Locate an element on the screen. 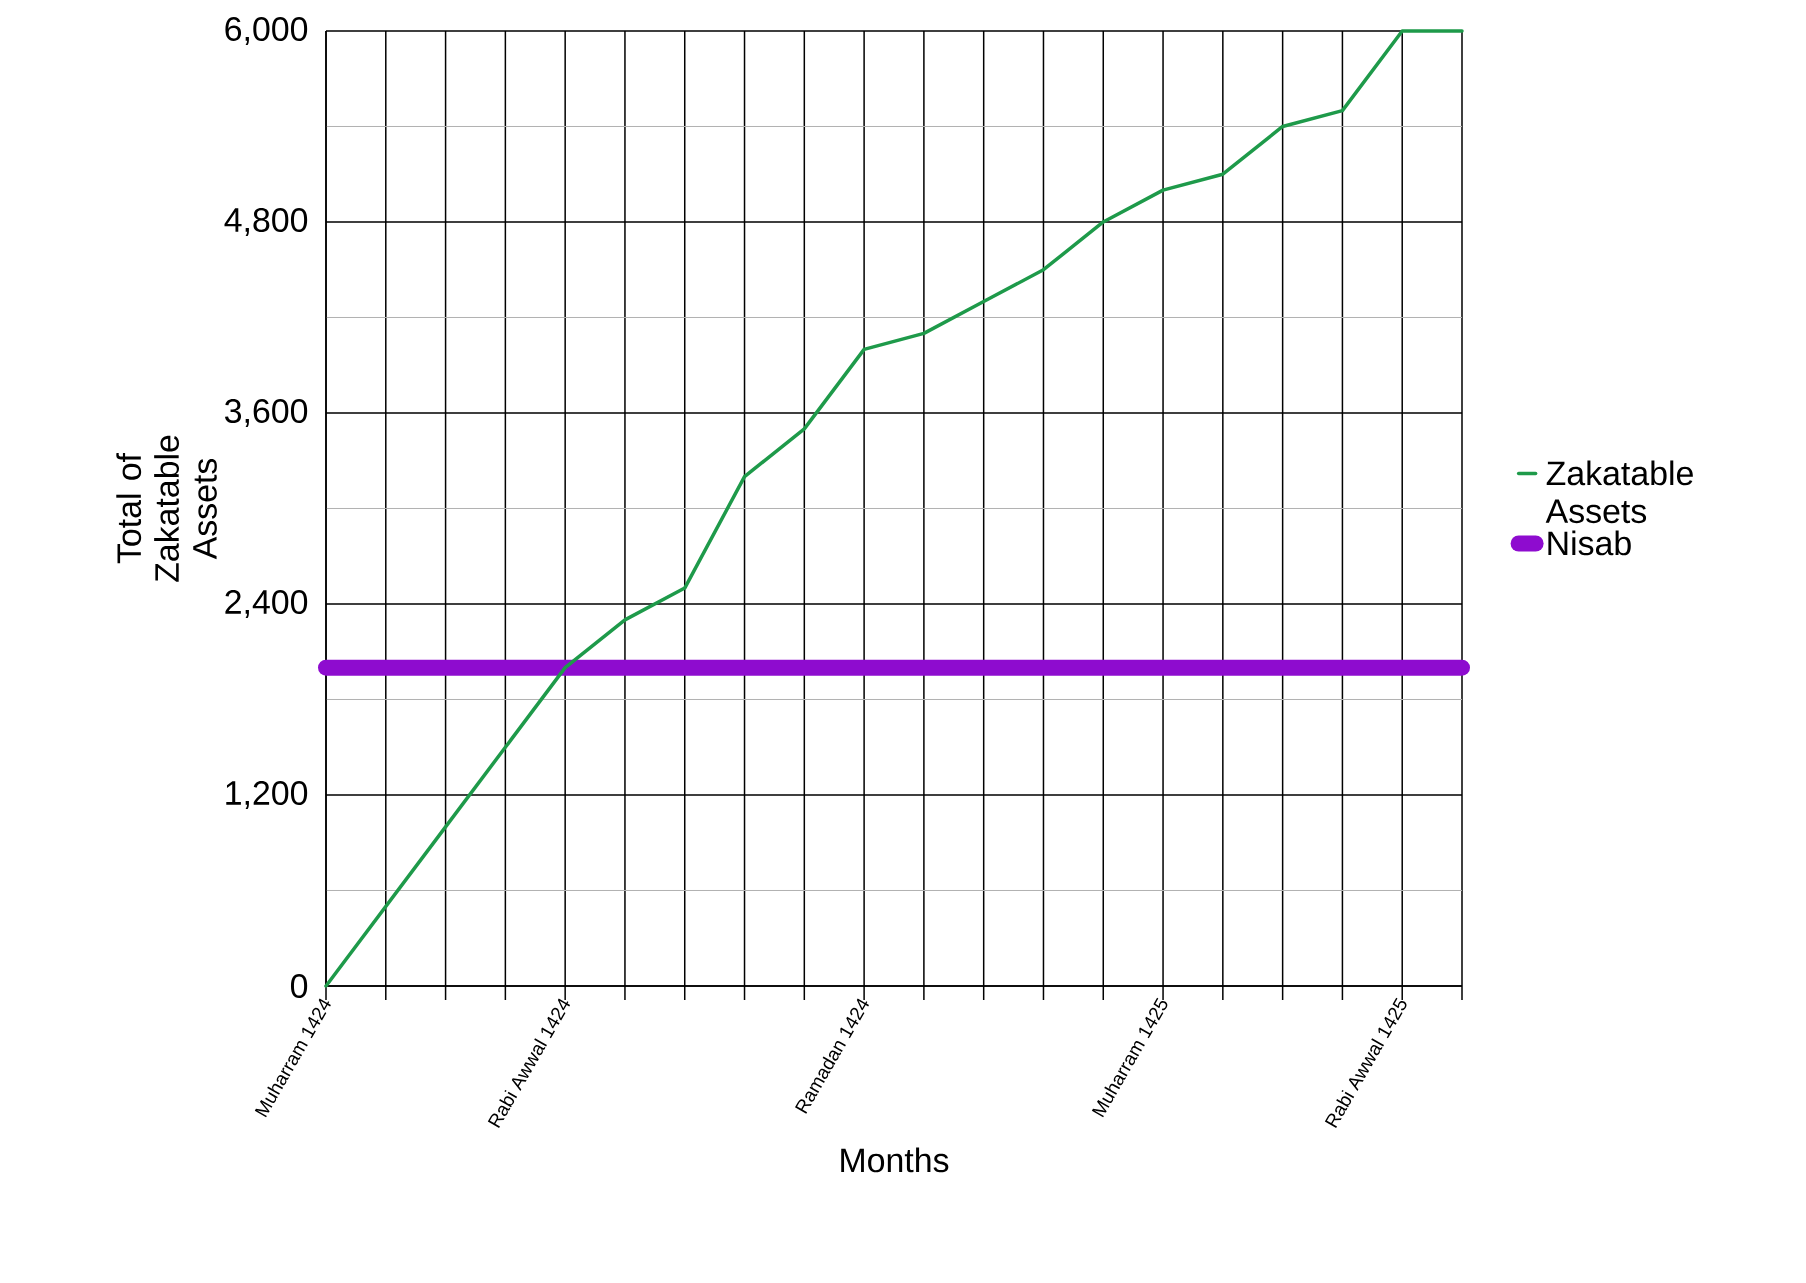  y-tick-label: 0 is located at coordinates (299, 986).